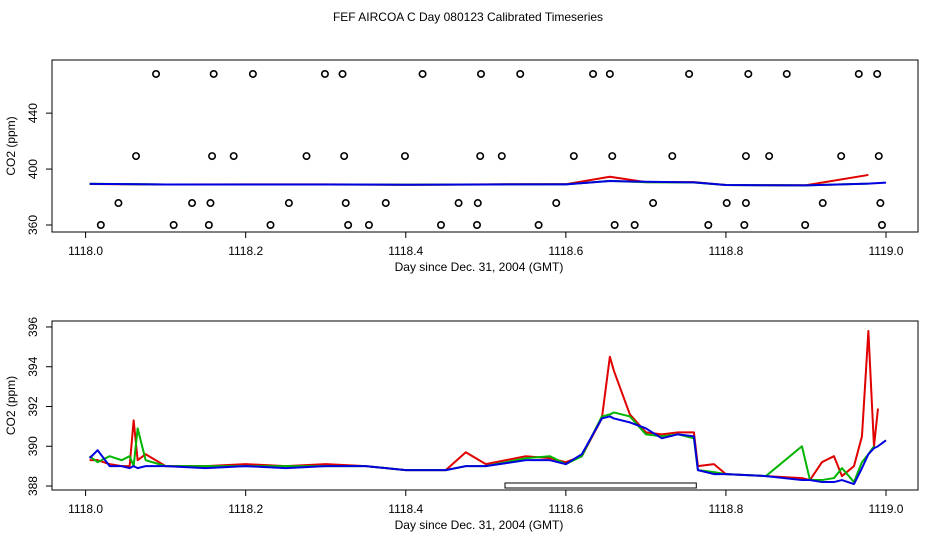 Image resolution: width=936 pixels, height=540 pixels. I want to click on interval-bar, so click(600, 485).